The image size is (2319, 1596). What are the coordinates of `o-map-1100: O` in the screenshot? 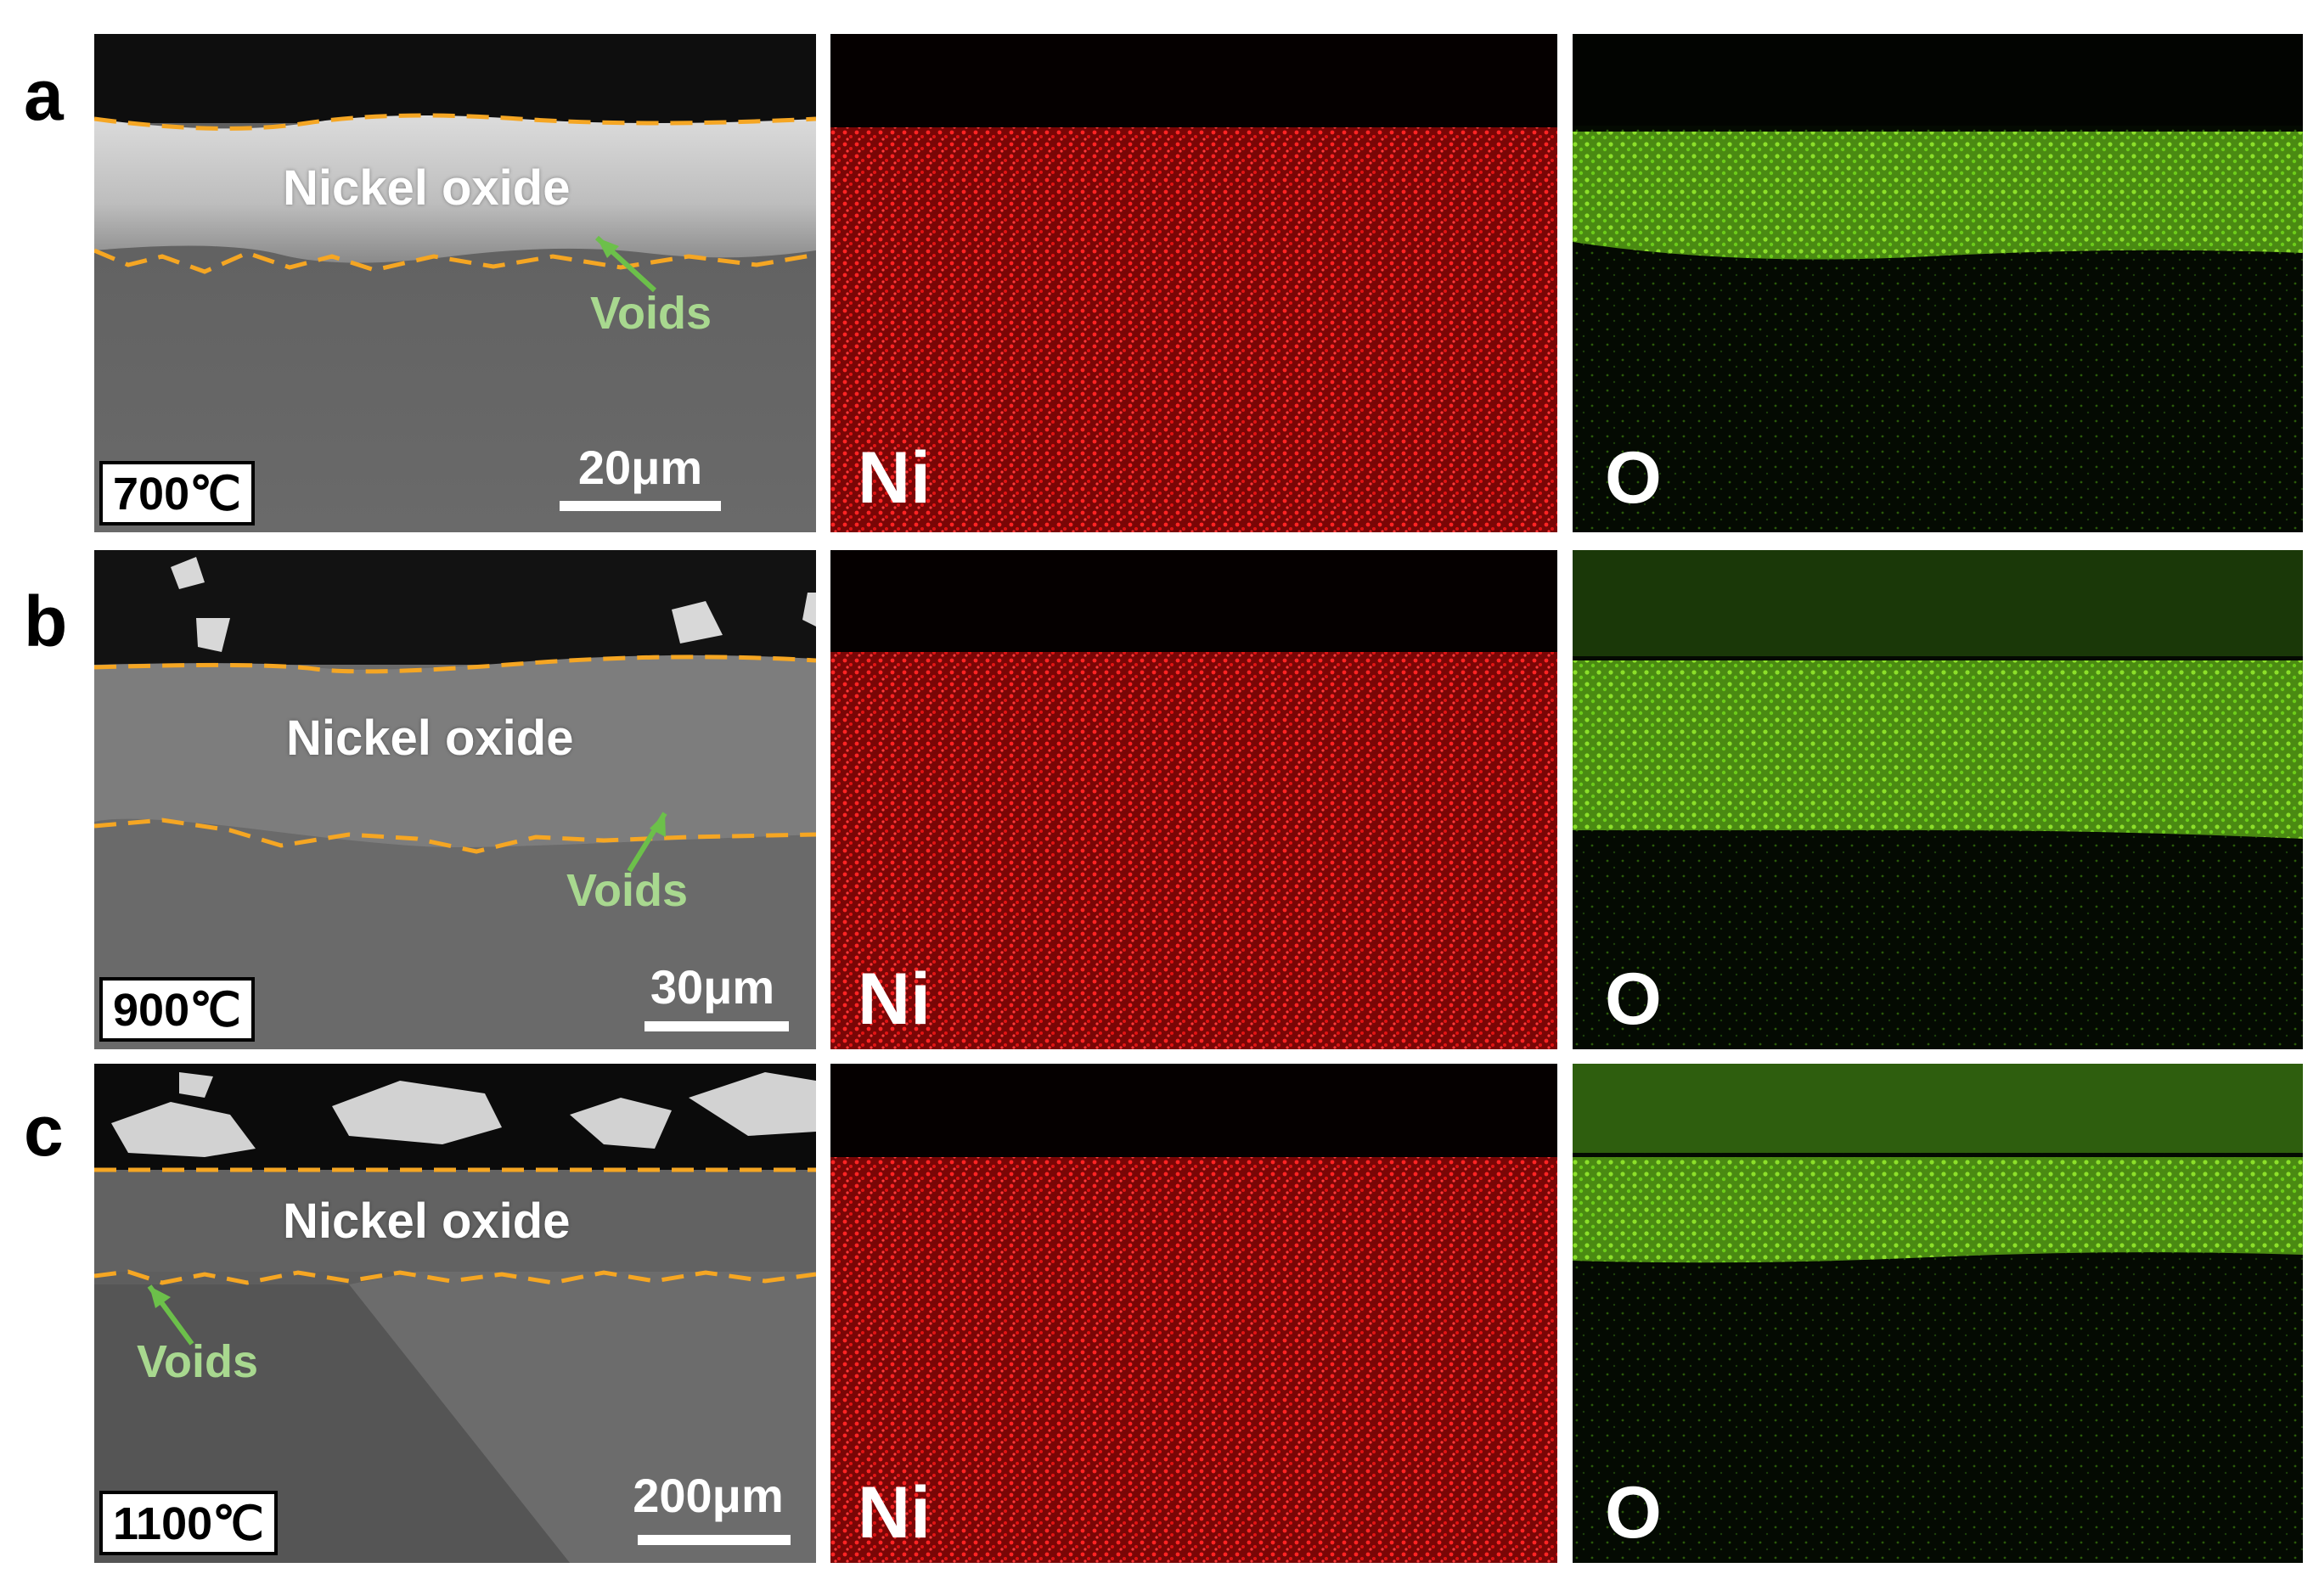 It's located at (1938, 1313).